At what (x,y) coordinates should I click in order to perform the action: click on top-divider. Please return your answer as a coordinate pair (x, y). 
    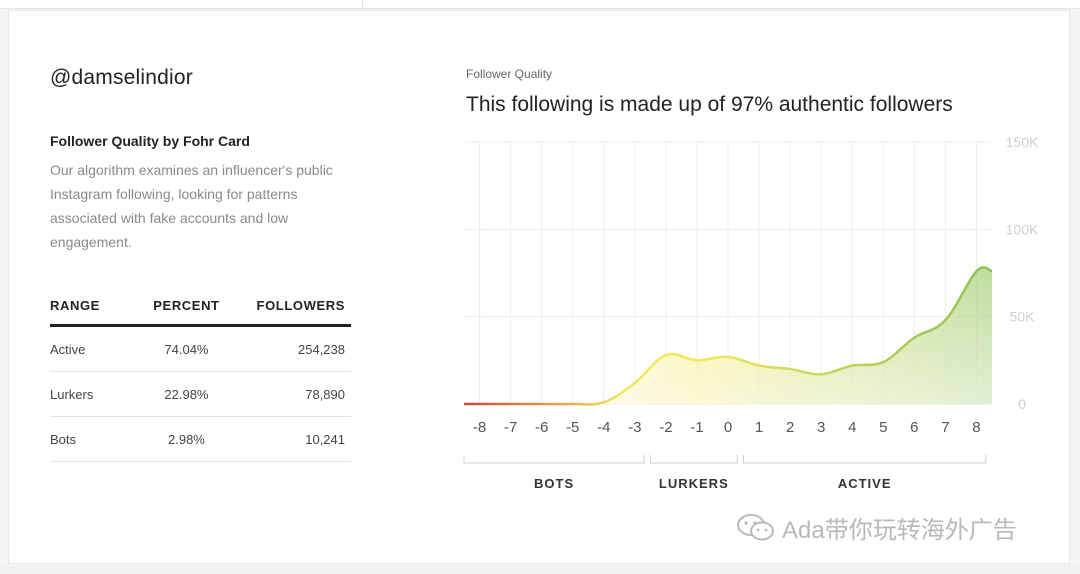
    Looking at the image, I should click on (362, 4).